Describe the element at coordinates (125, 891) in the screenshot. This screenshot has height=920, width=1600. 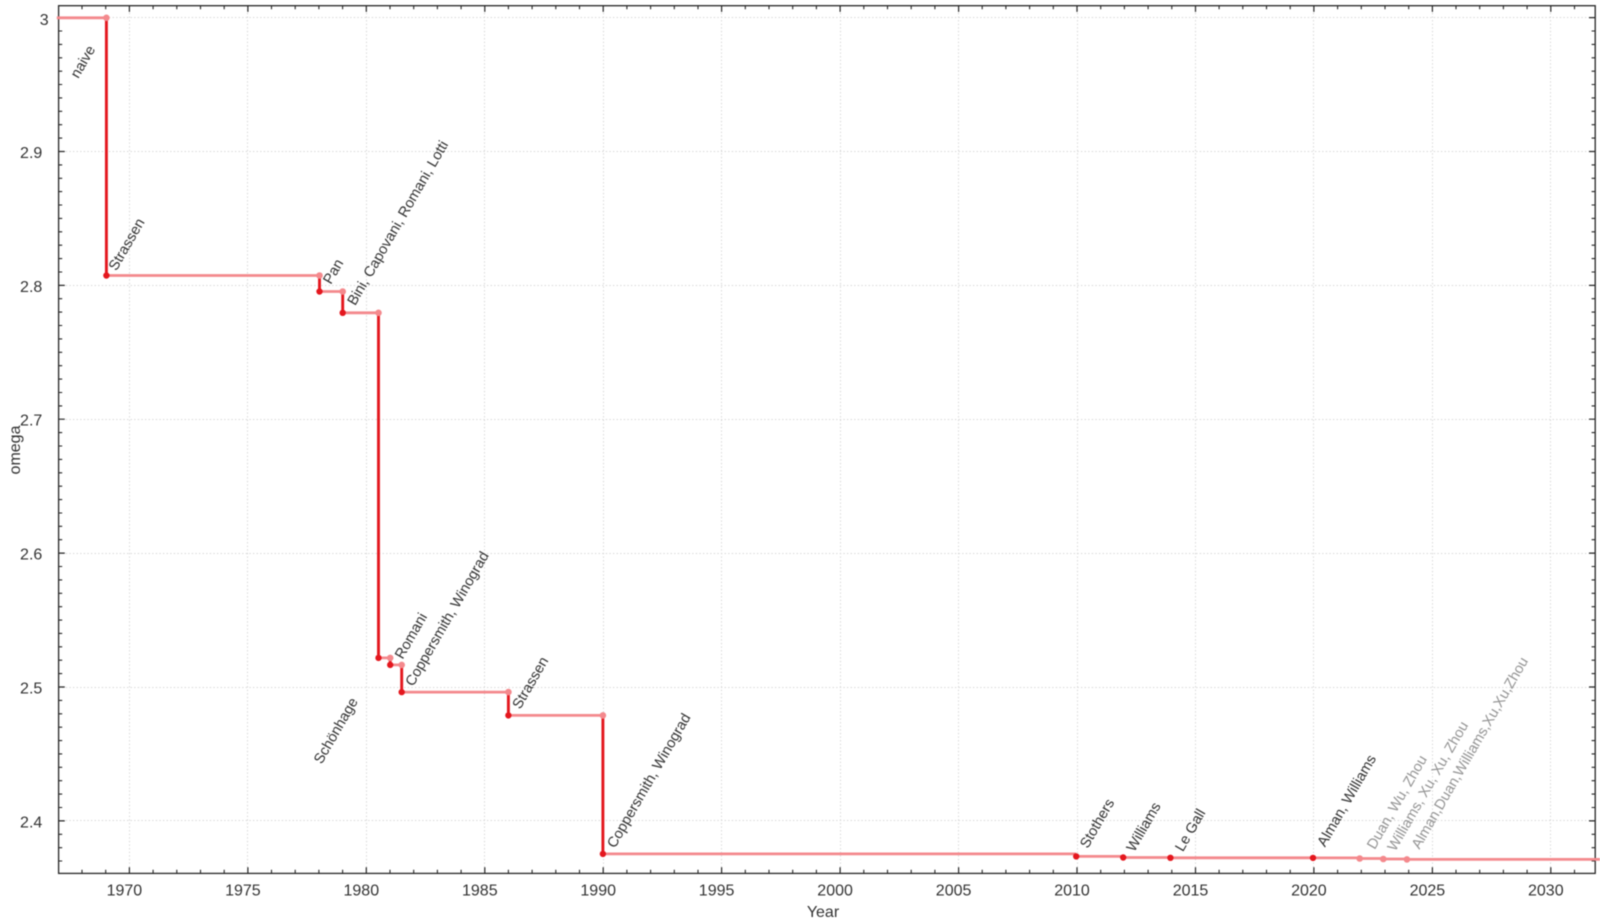
I see `svg-text: 1970` at that location.